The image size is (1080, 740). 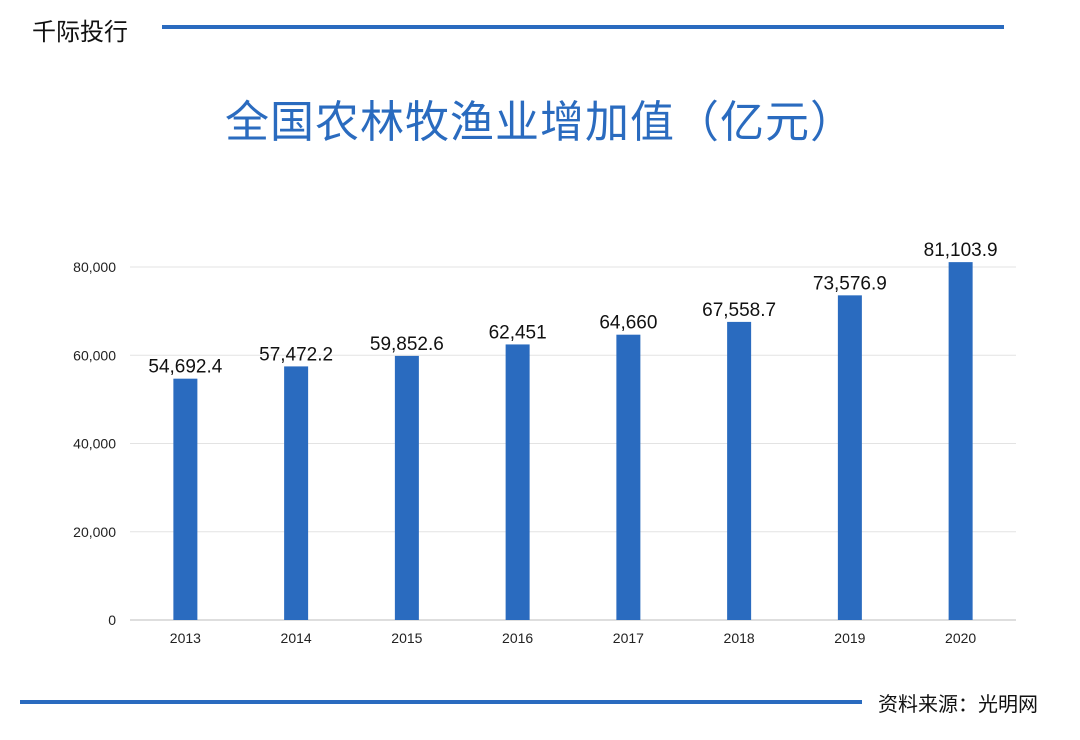 I want to click on data-label: 64,660, so click(x=628, y=323).